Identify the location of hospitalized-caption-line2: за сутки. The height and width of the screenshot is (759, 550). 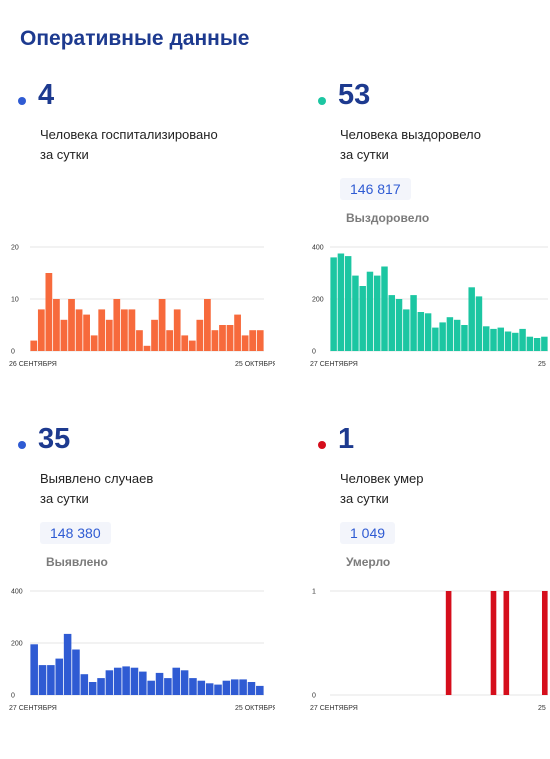
(64, 154).